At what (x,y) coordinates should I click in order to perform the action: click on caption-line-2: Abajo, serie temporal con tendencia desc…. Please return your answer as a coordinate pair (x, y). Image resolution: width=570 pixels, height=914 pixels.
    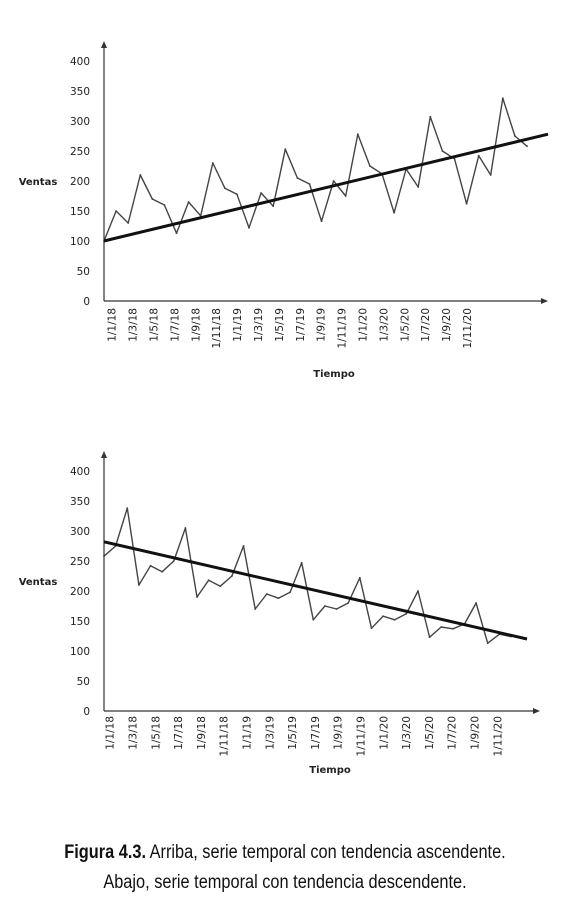
    Looking at the image, I should click on (285, 882).